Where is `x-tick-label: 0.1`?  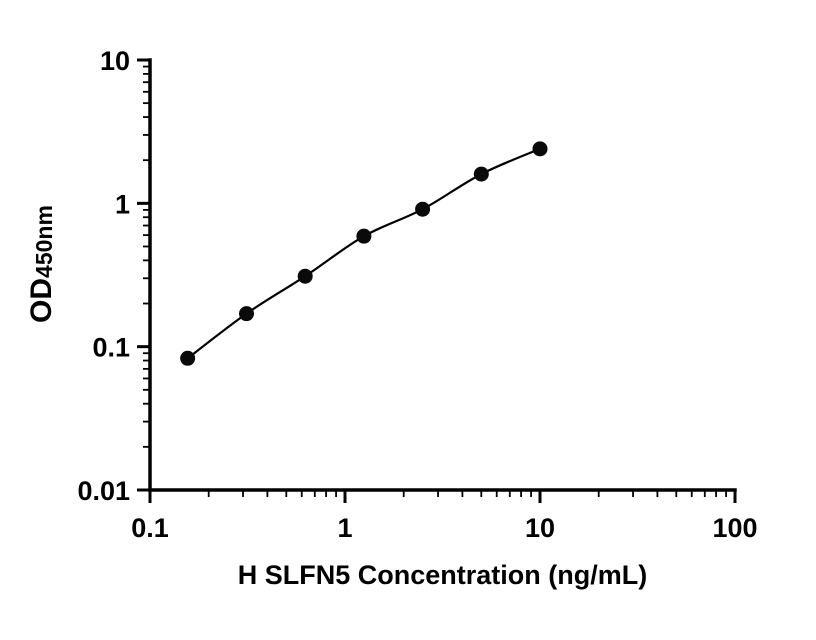
x-tick-label: 0.1 is located at coordinates (150, 528).